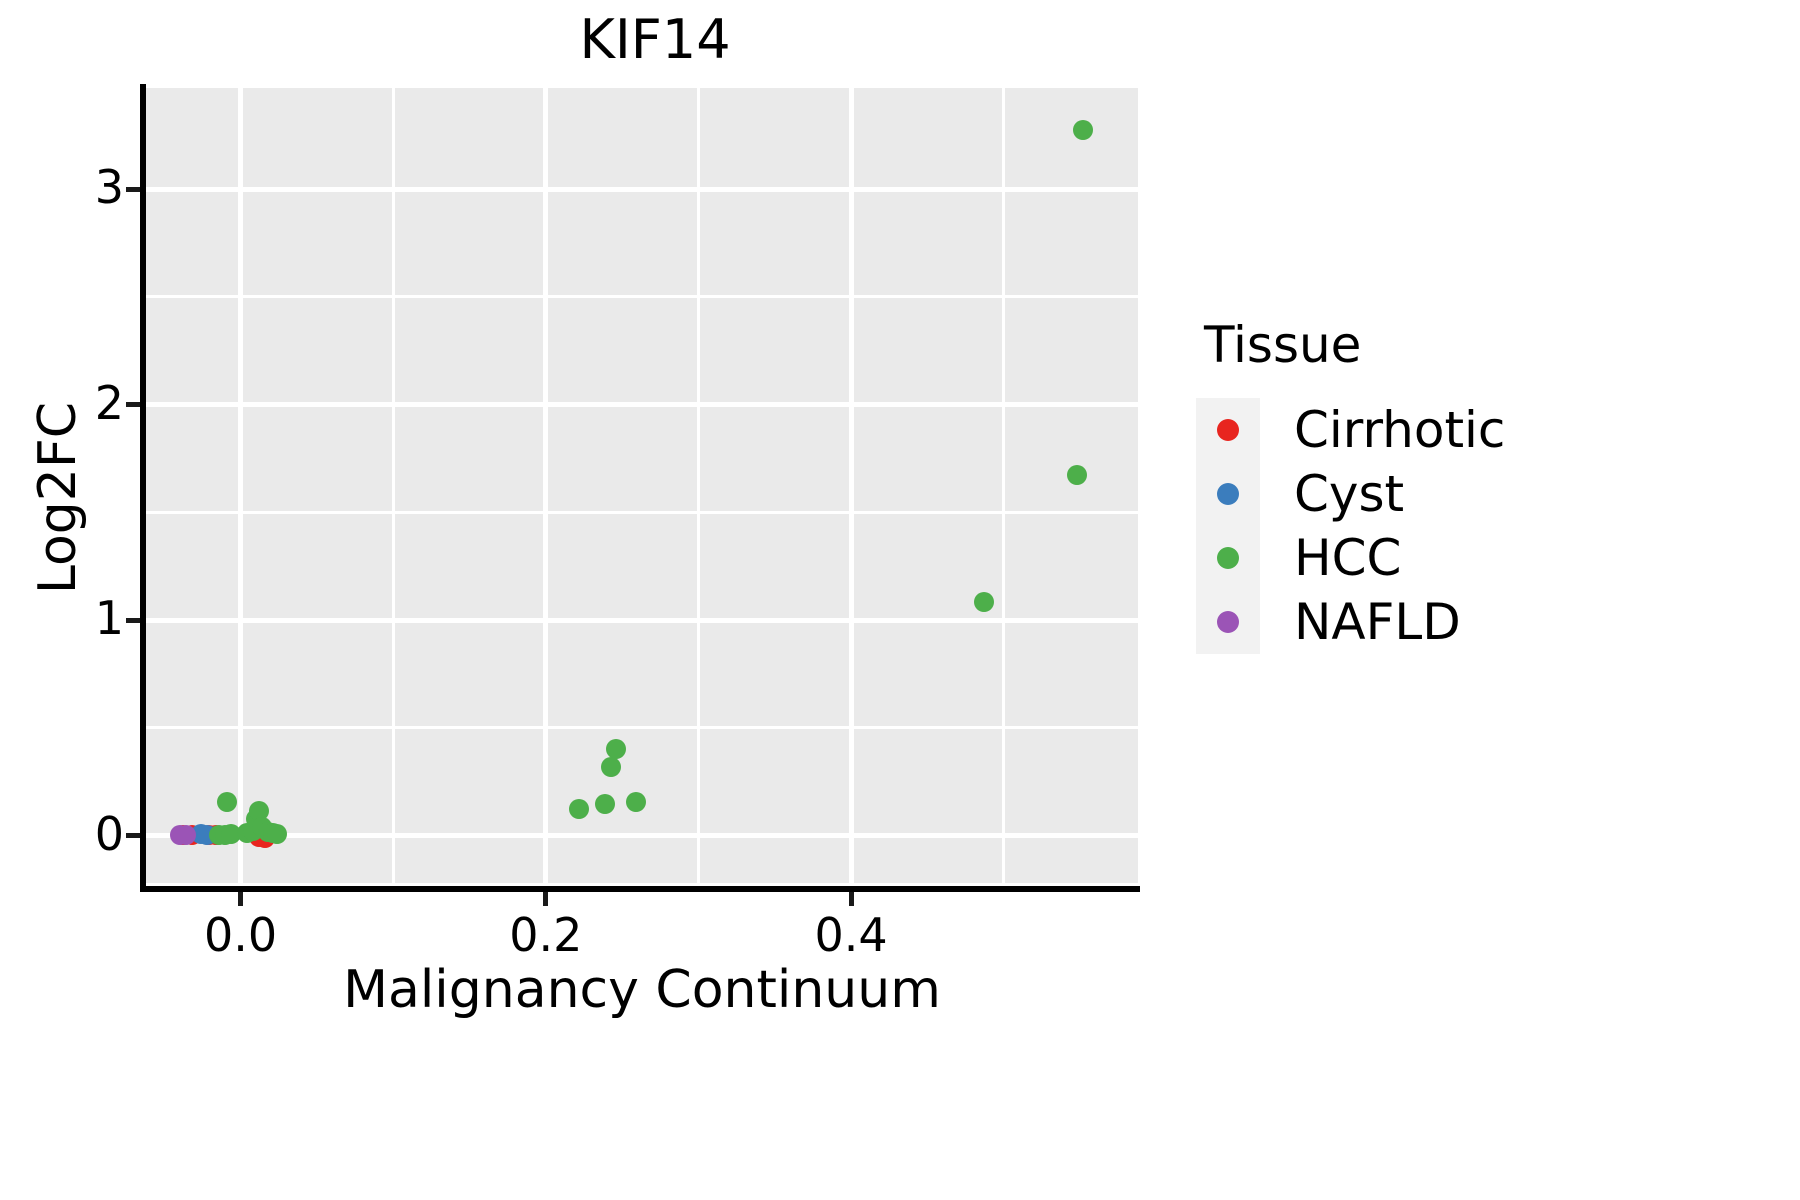 This screenshot has height=1200, width=1800. I want to click on legend-title: Tissue, so click(1283, 345).